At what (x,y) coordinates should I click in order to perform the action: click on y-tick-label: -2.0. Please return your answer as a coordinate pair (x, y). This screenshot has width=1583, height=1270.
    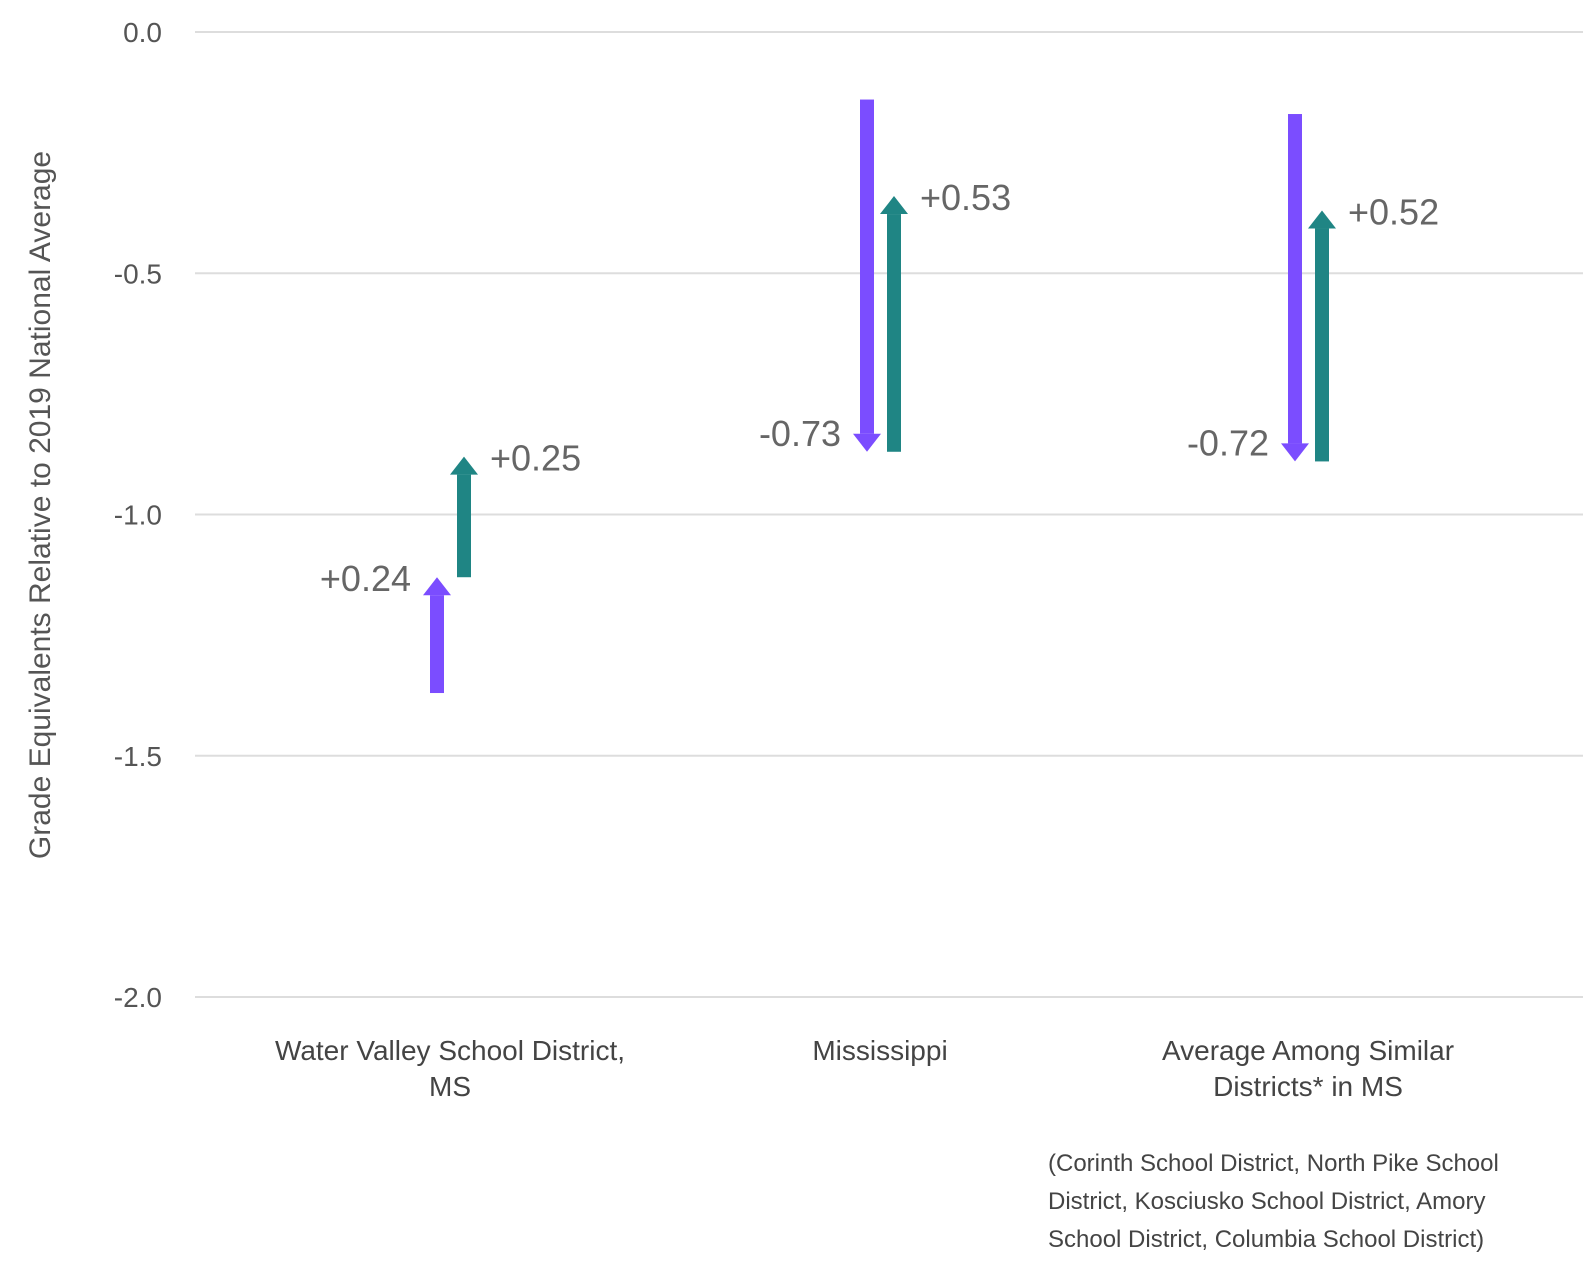
    Looking at the image, I should click on (138, 997).